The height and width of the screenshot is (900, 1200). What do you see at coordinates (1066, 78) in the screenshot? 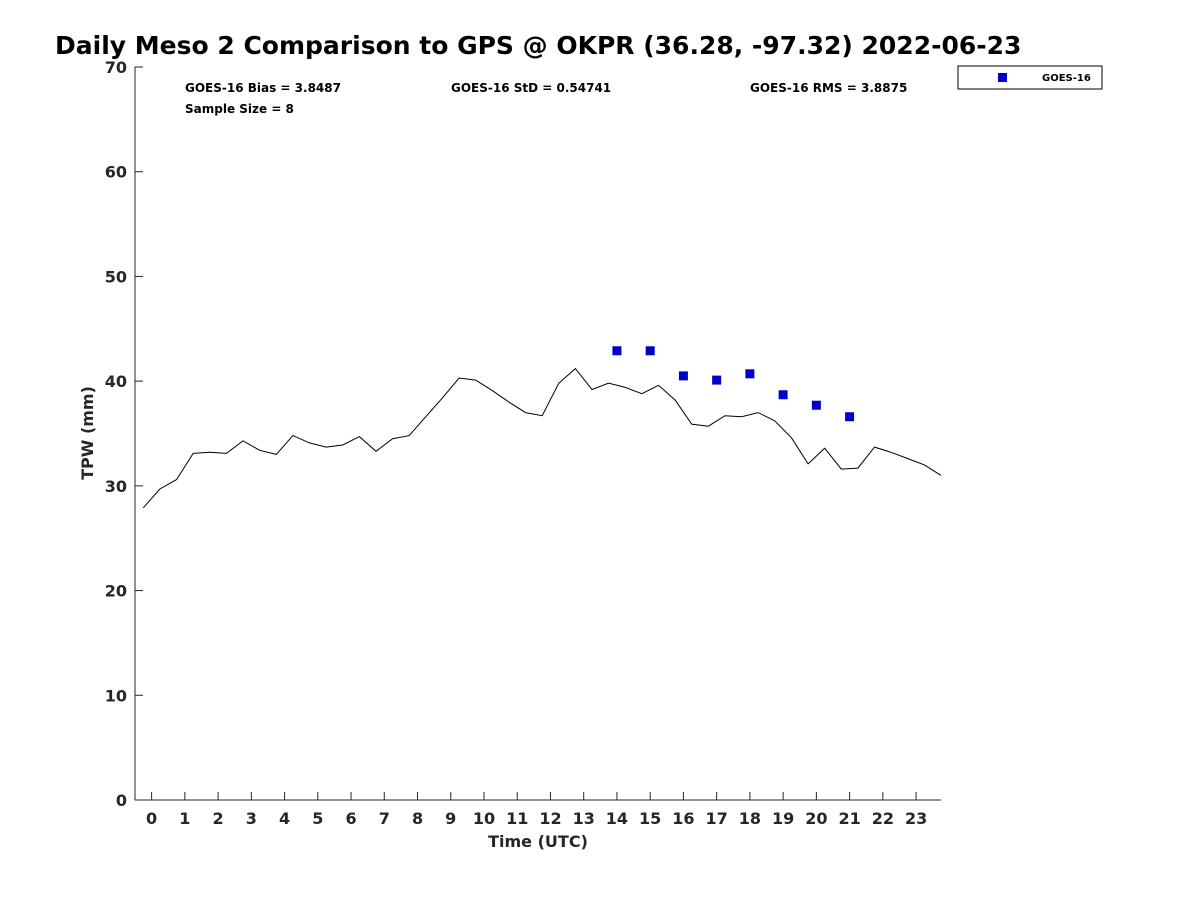
I see `legend-label-goes16: GOES-16` at bounding box center [1066, 78].